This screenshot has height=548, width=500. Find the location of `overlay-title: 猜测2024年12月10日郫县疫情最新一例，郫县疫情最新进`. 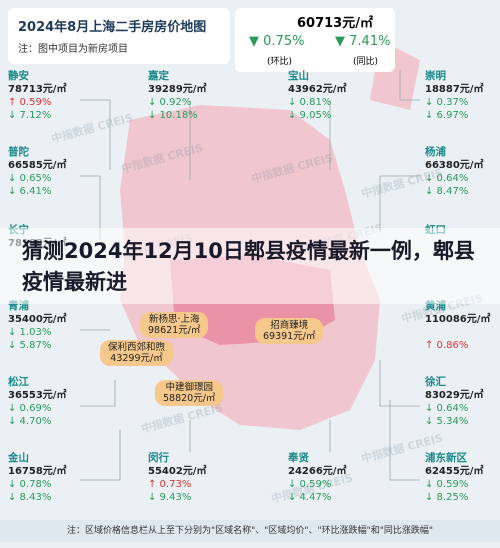

overlay-title: 猜测2024年12月10日郫县疫情最新一例，郫县疫情最新进 is located at coordinates (248, 266).